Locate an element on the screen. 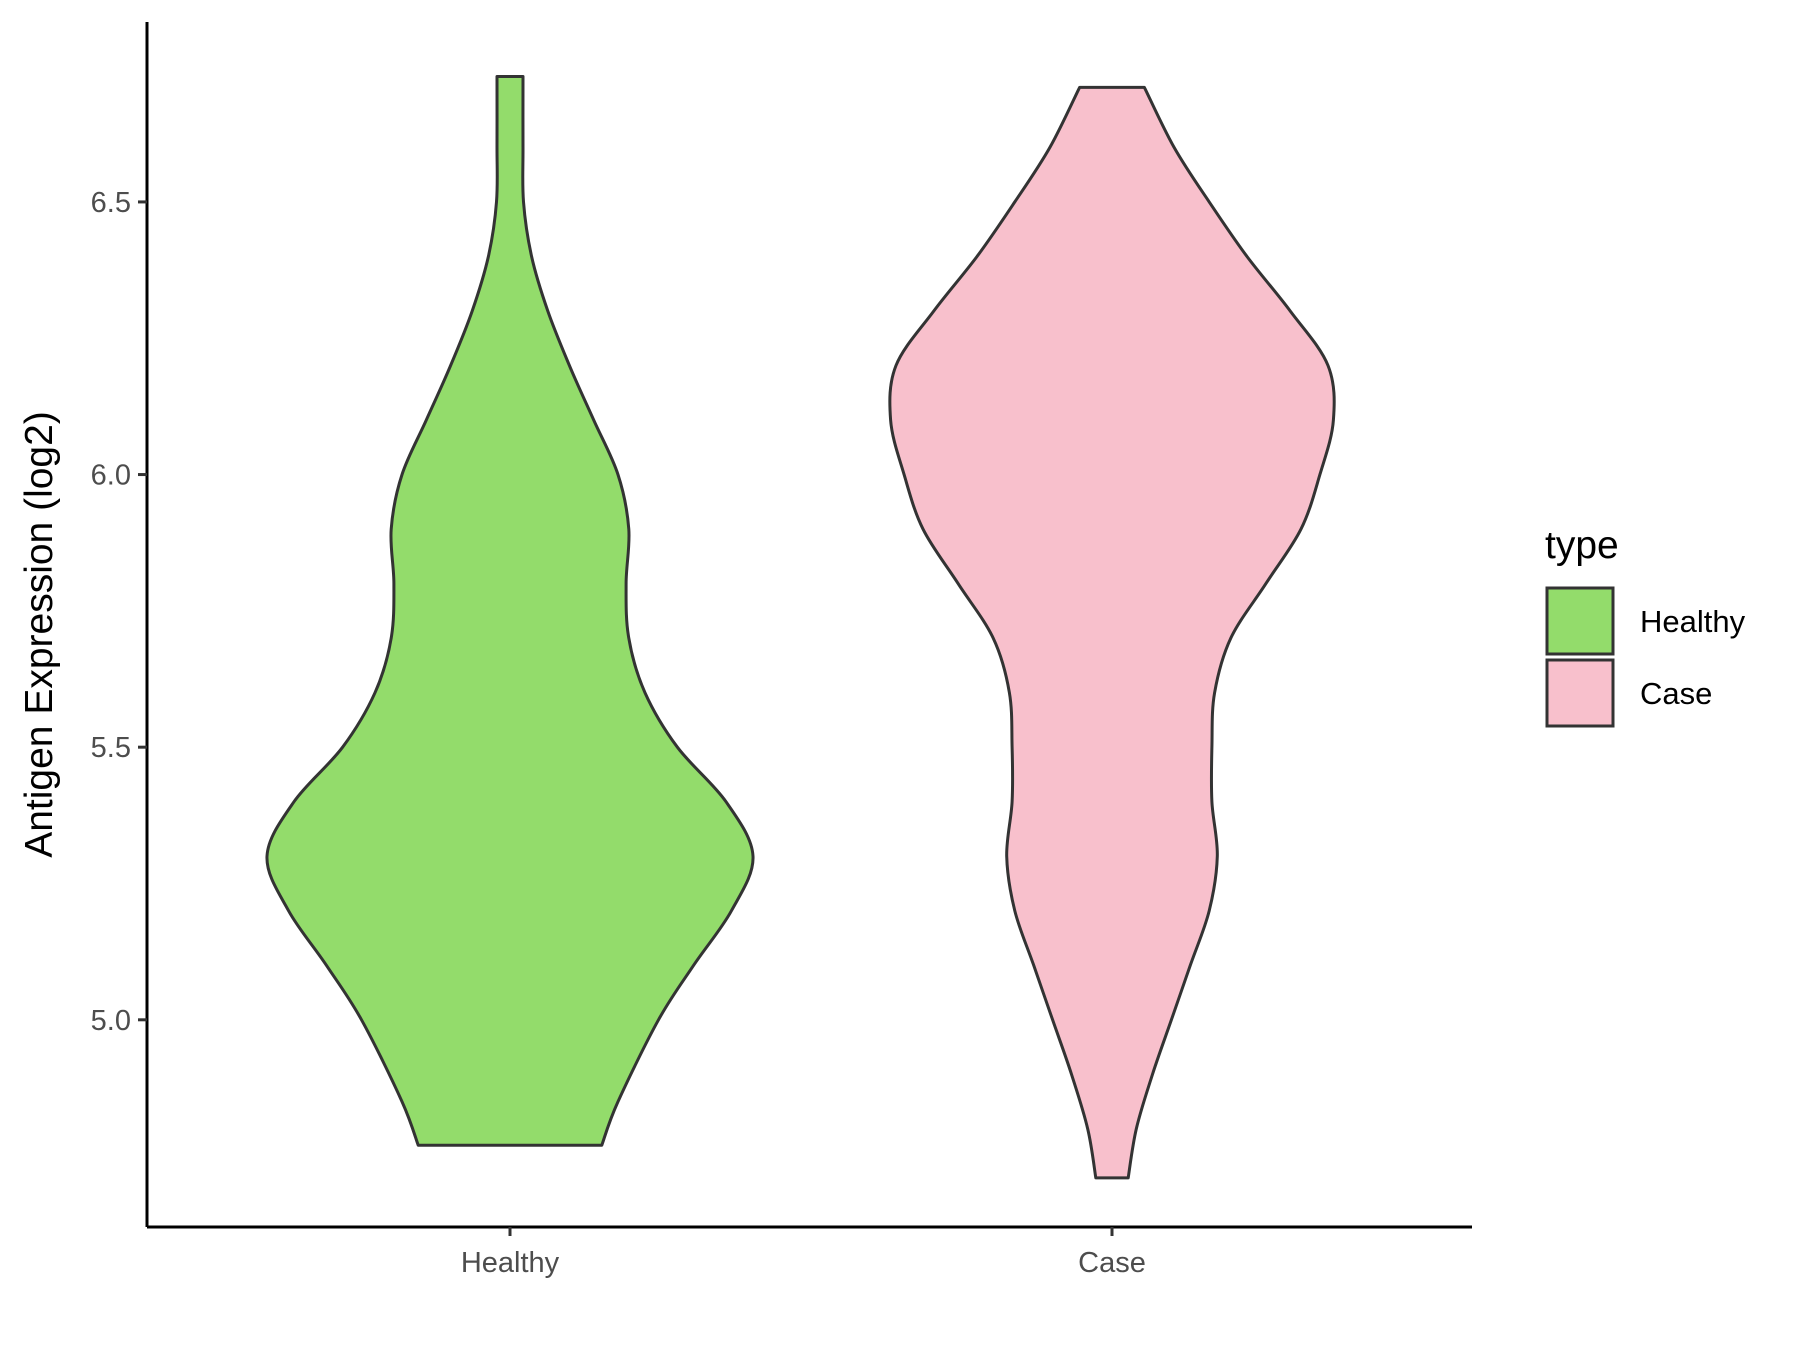 This screenshot has width=1800, height=1350. legend-swatch-case is located at coordinates (1580, 693).